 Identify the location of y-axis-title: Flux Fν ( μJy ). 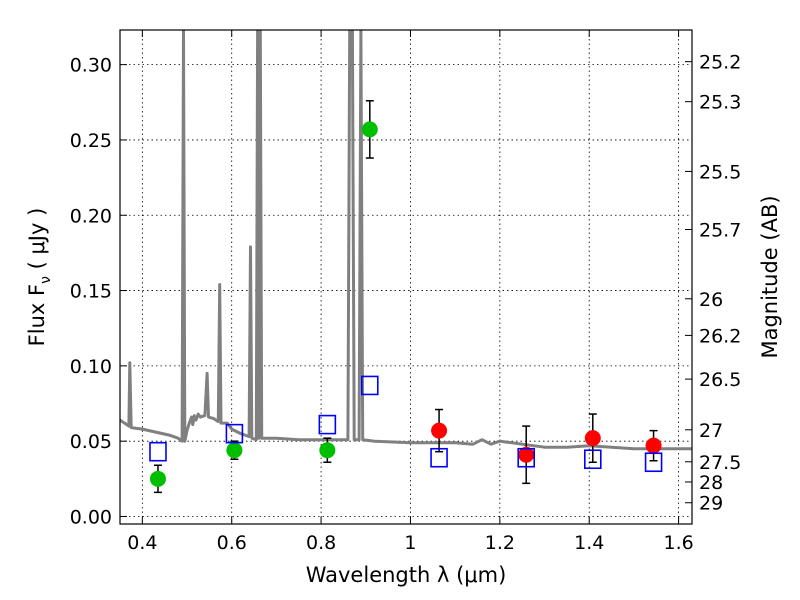
(39, 277).